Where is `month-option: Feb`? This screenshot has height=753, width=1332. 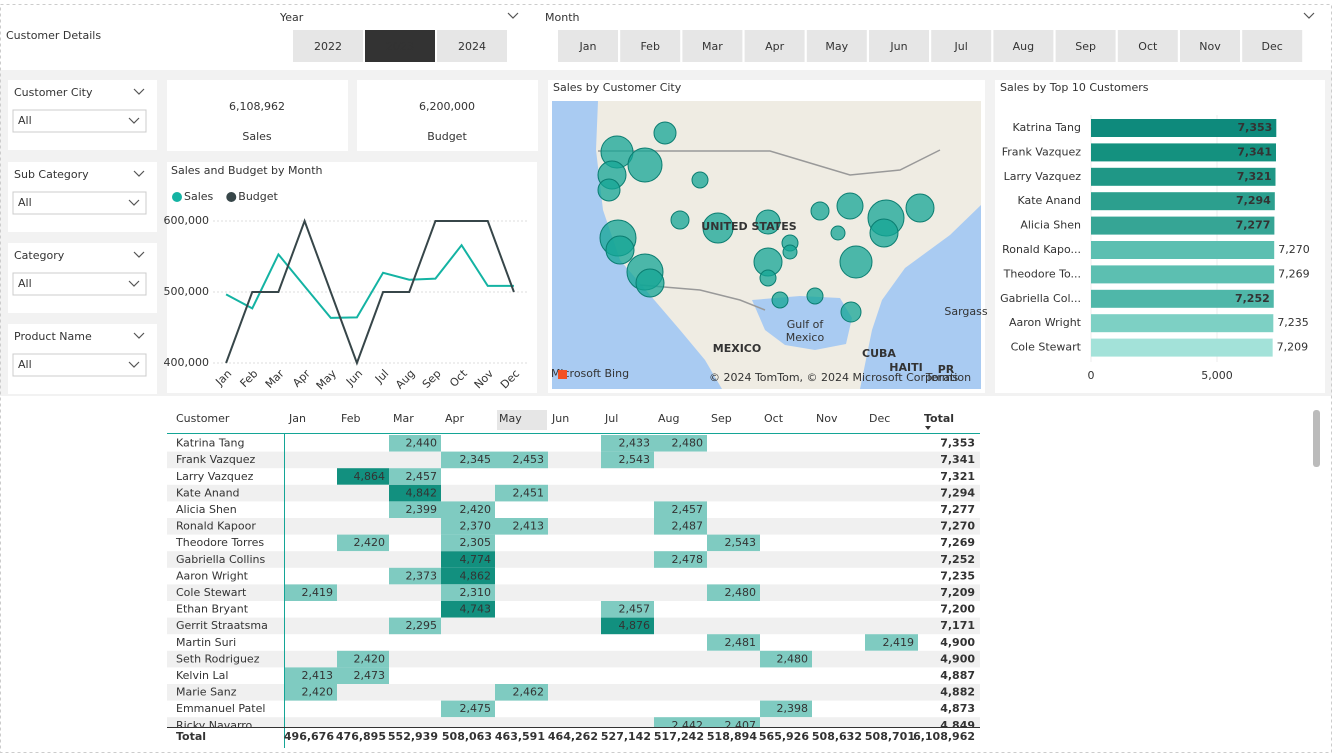
month-option: Feb is located at coordinates (649, 46).